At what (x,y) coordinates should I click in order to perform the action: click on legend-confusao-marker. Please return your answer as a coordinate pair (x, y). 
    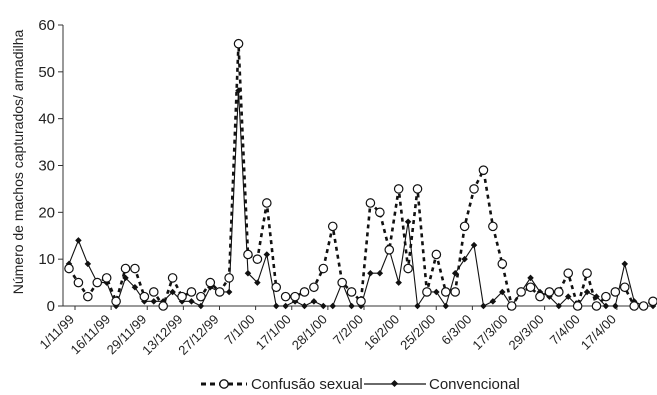
    Looking at the image, I should click on (224, 384).